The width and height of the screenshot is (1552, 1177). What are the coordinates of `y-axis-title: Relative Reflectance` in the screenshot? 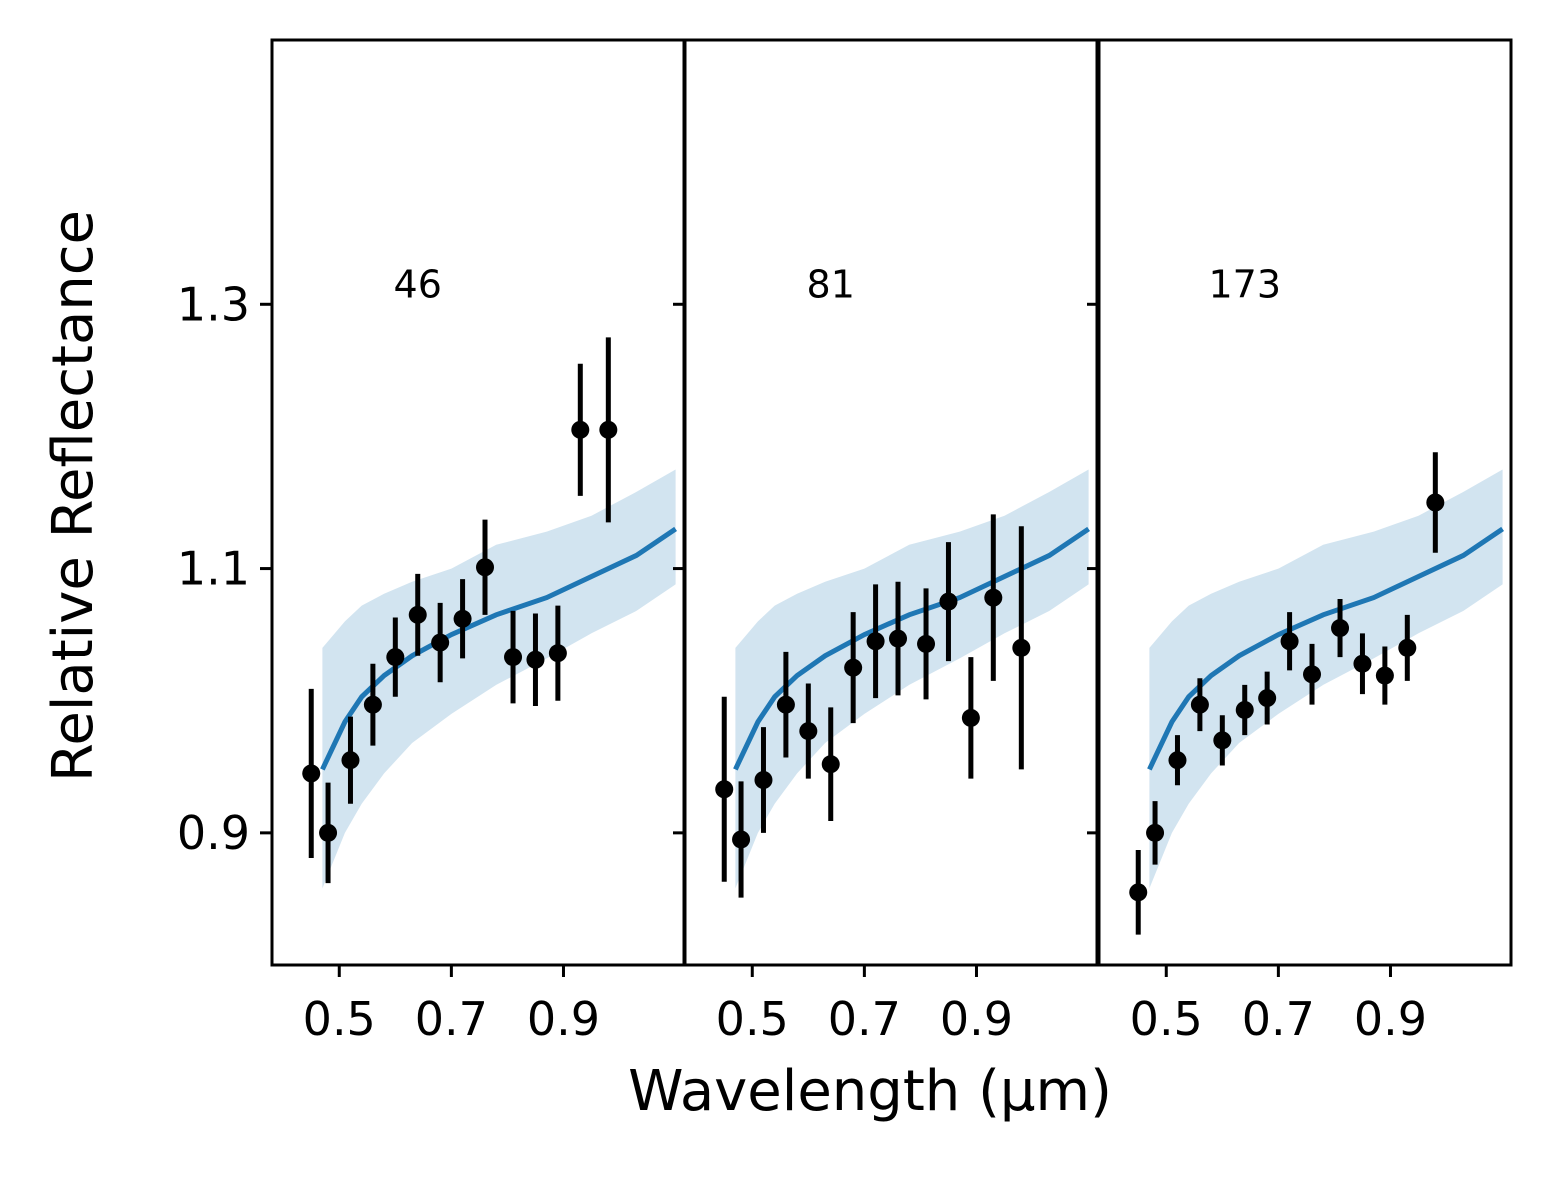 It's located at (73, 496).